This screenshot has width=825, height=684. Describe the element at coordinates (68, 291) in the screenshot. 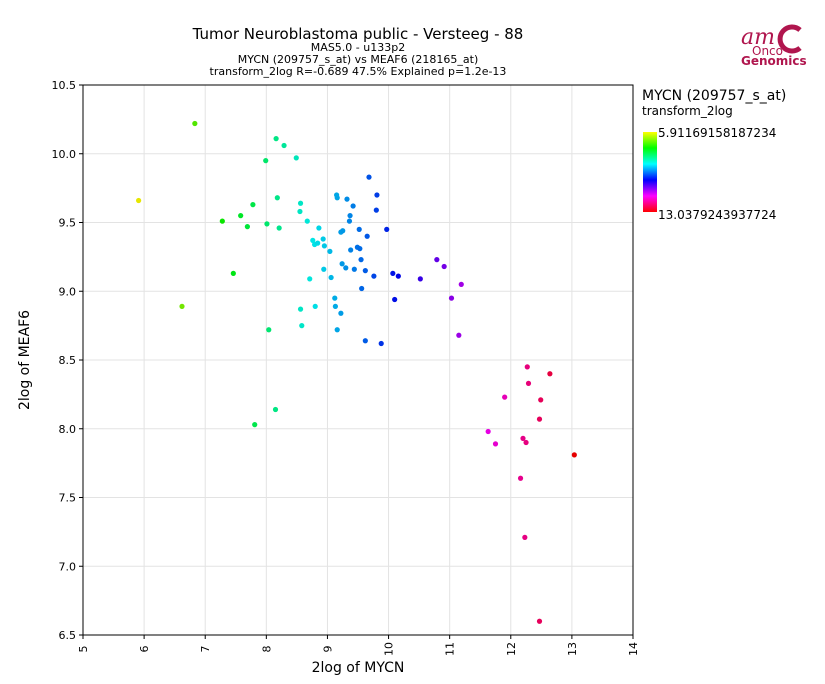

I see `y-tick-label: 9.0` at that location.